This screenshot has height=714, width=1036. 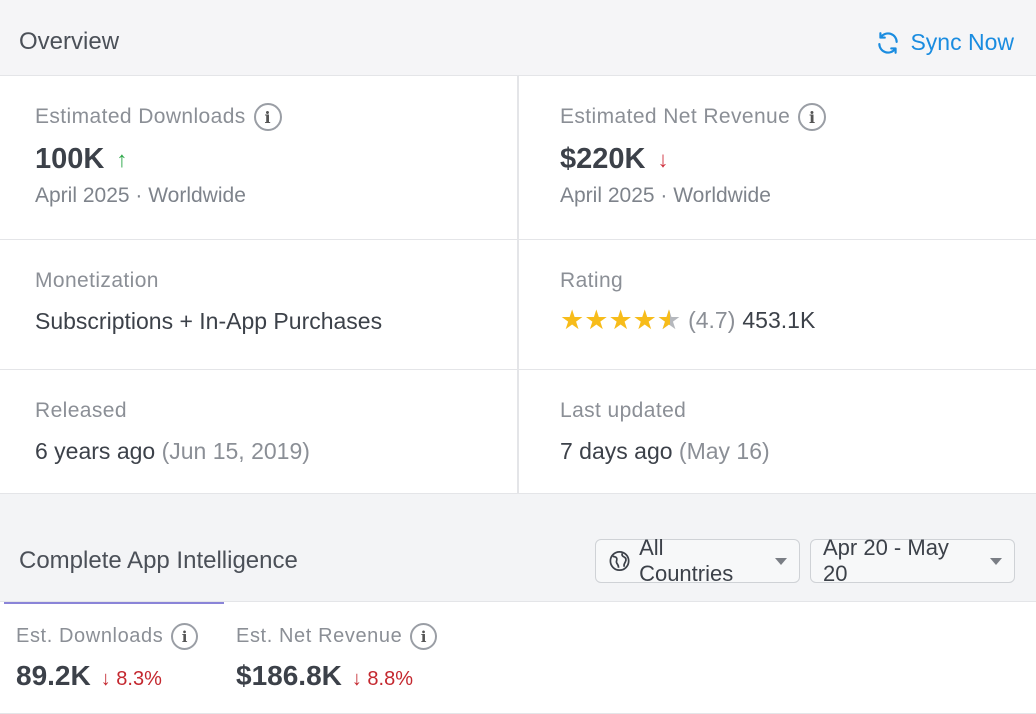 I want to click on metric-value: $186.8K, so click(x=289, y=675).